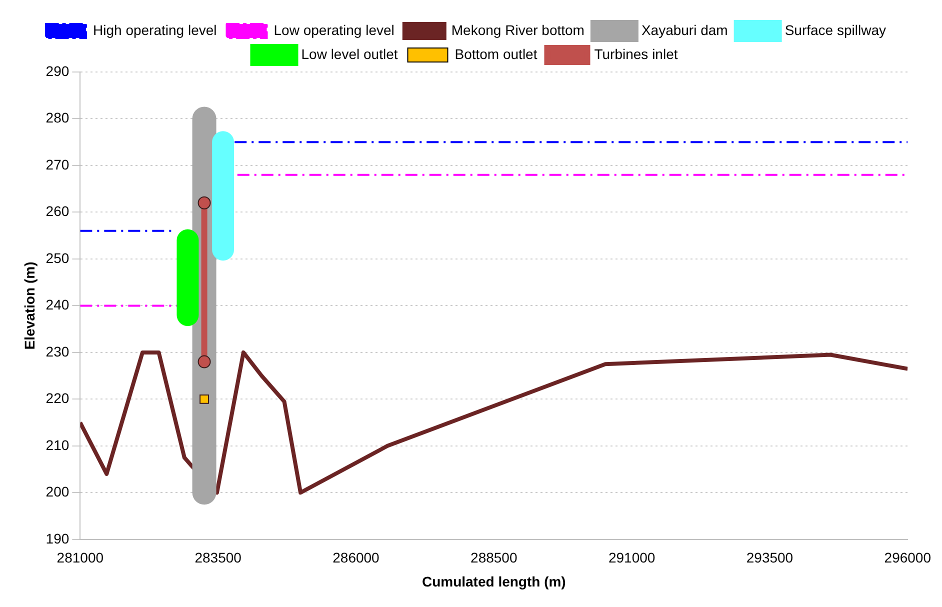 This screenshot has height=607, width=942. I want to click on y-tick-label: 240, so click(58, 304).